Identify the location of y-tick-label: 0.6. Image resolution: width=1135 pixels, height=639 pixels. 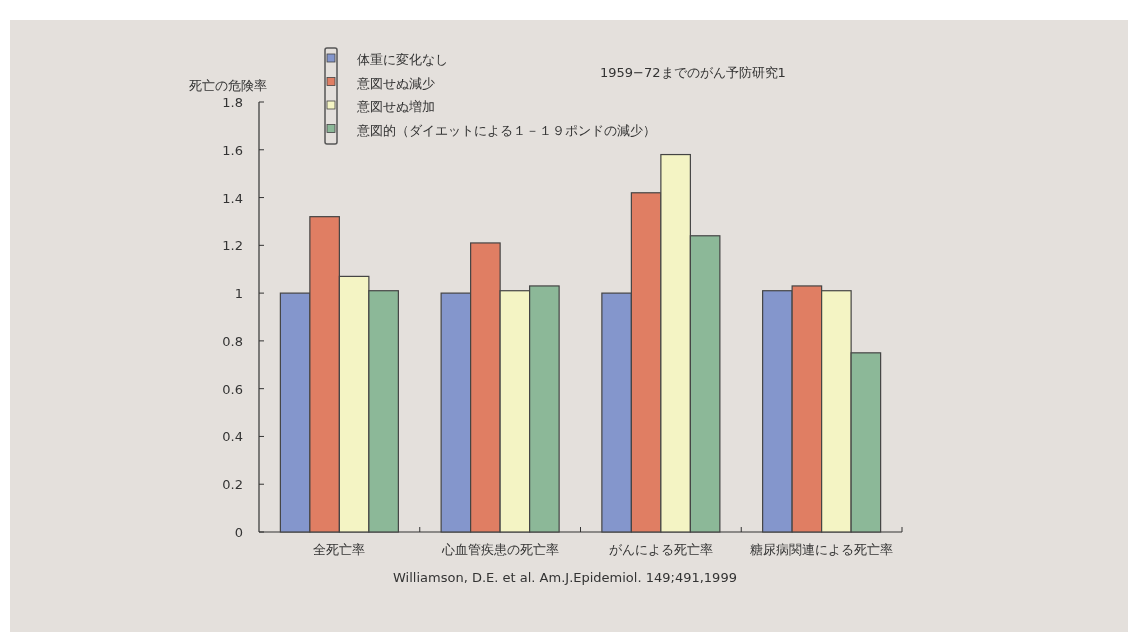
(232, 389).